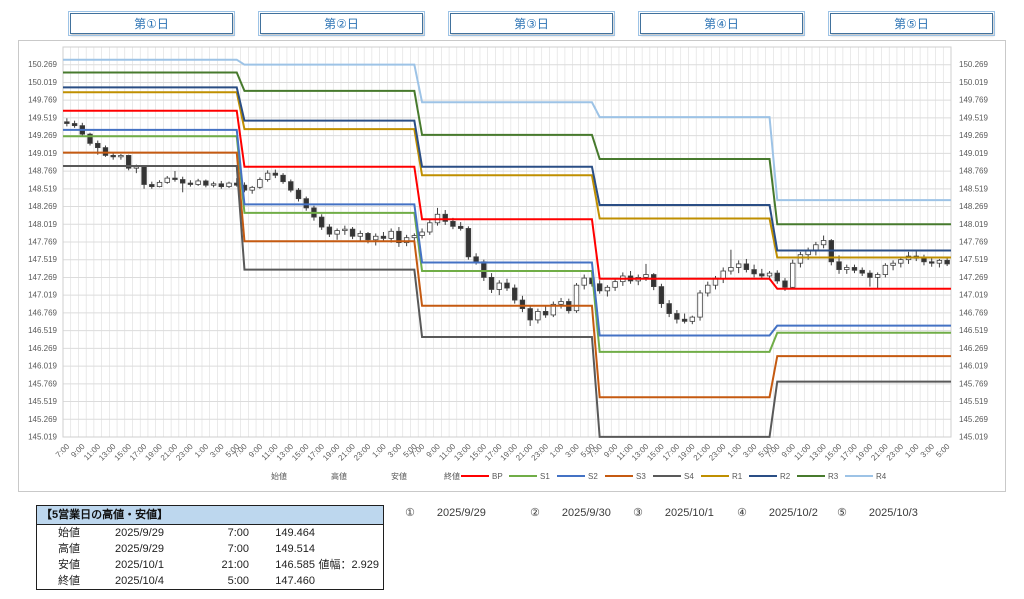 The width and height of the screenshot is (1024, 599). I want to click on svg-text: 149.019, so click(973, 153).